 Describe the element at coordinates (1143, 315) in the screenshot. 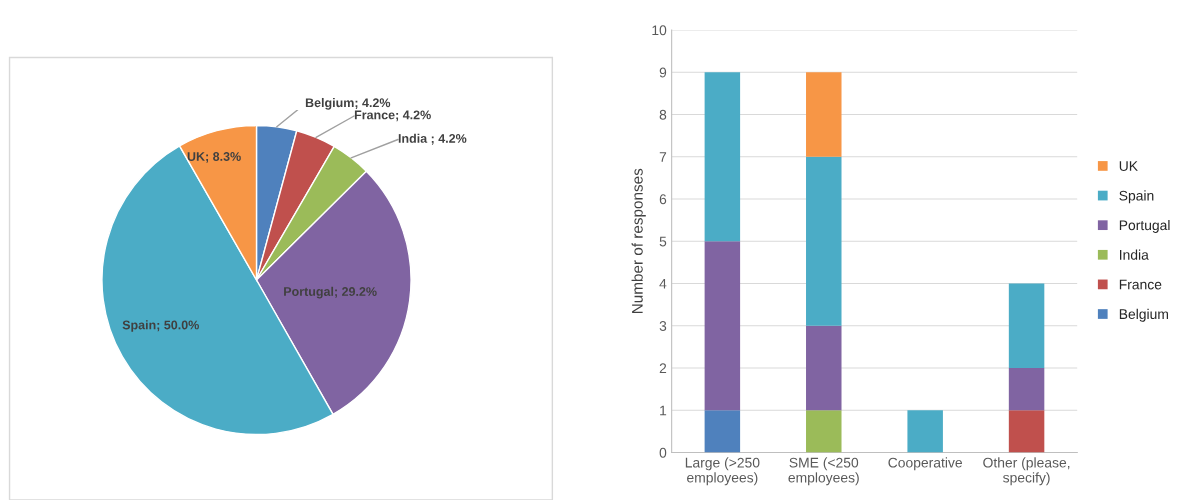

I see `legend-label: Belgium` at that location.